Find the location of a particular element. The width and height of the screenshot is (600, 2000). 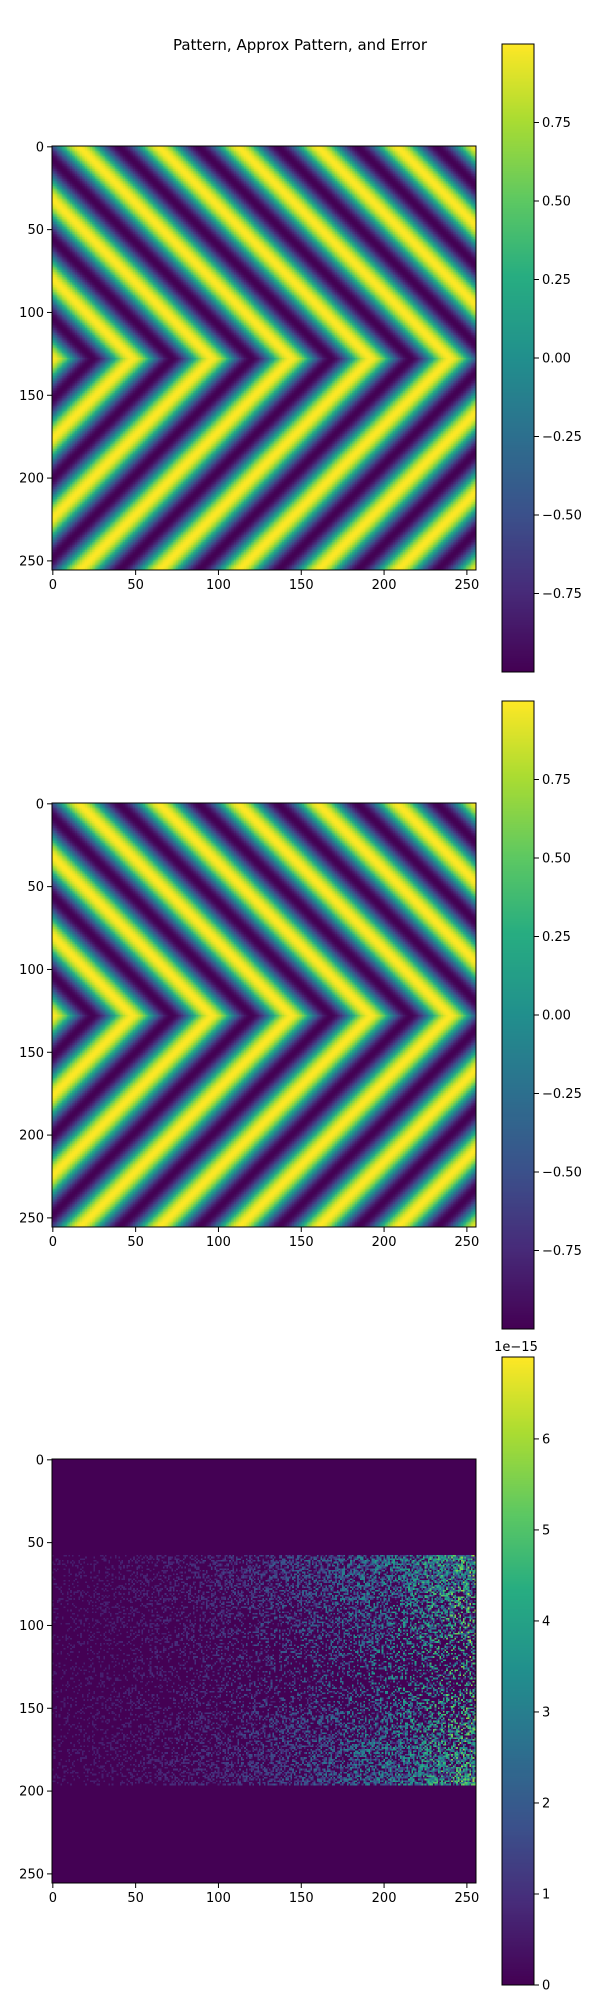

colorbar-tick-label: 1 is located at coordinates (546, 1894).